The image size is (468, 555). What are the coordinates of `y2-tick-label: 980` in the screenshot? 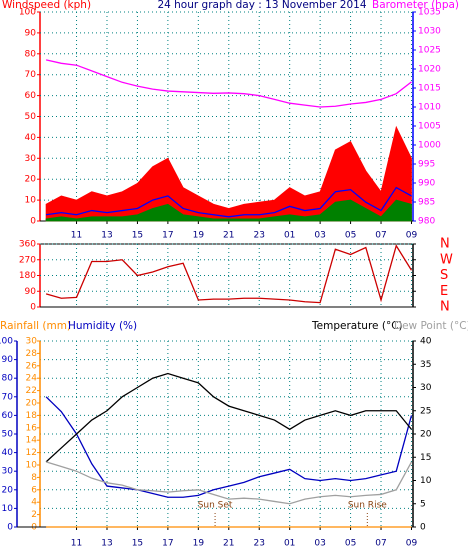 It's located at (426, 222).